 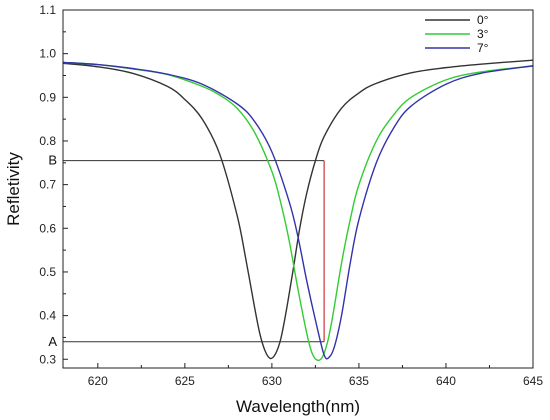 I want to click on legend: 0°3°7°, so click(x=457, y=34).